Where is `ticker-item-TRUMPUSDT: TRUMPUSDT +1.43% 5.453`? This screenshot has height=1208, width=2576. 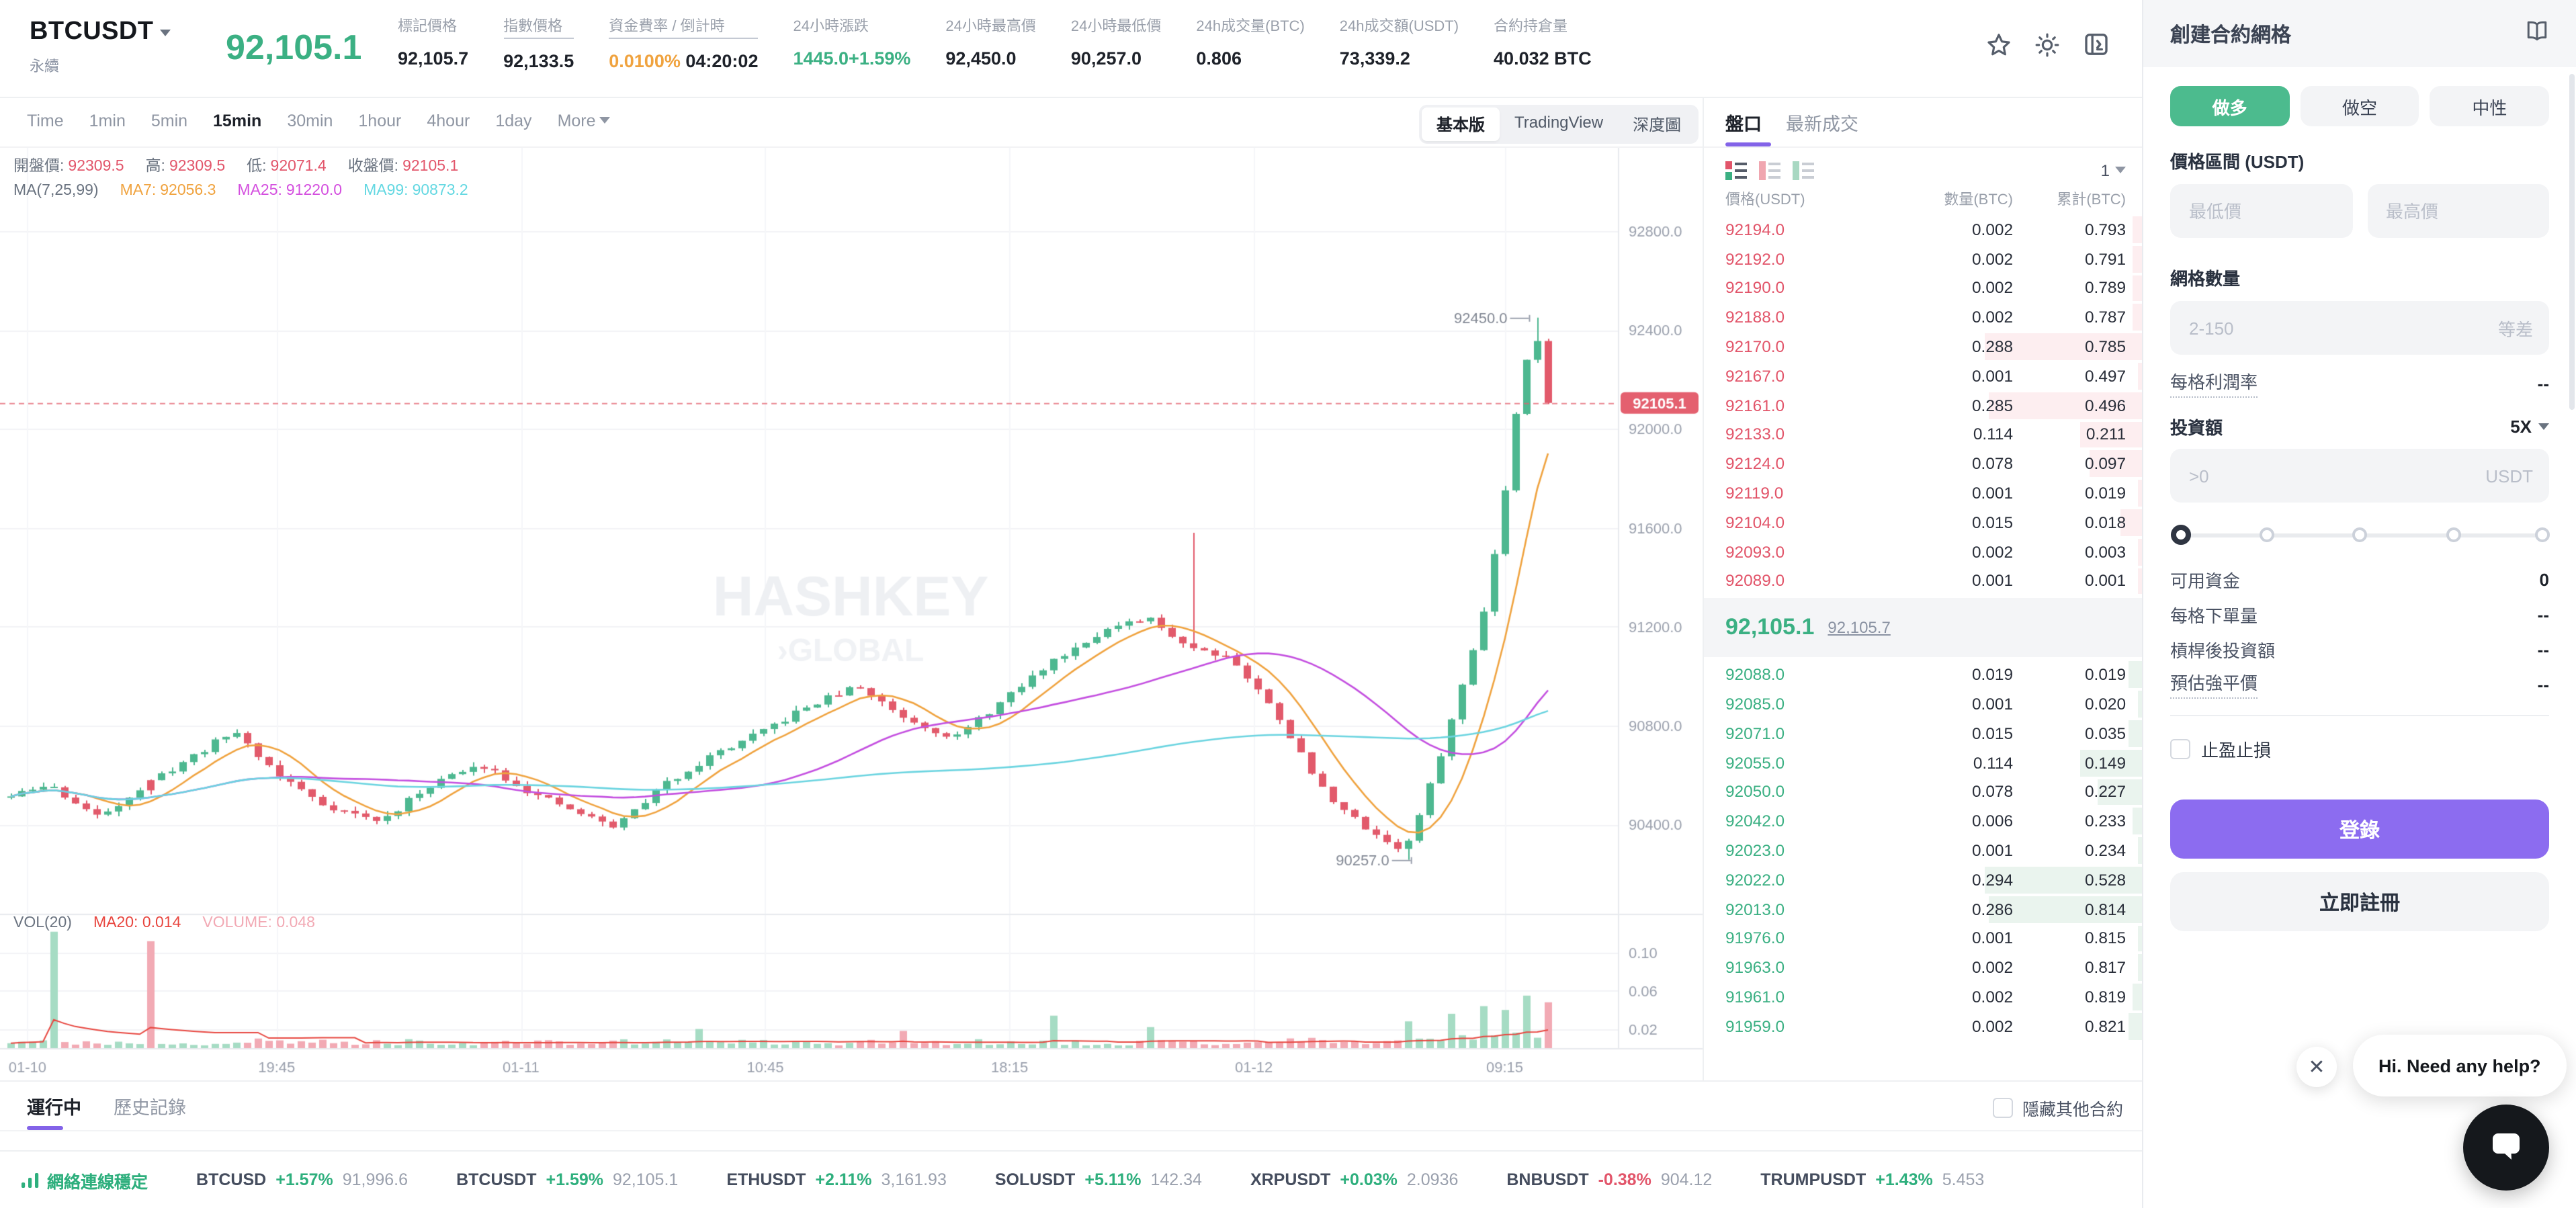
ticker-item-TRUMPUSDT: TRUMPUSDT +1.43% 5.453 is located at coordinates (1872, 1179).